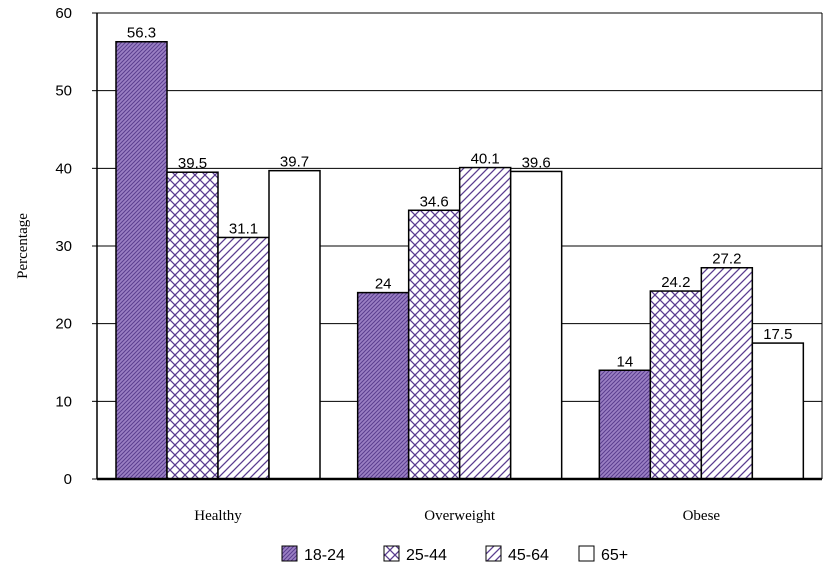  I want to click on y-tick-label: 0, so click(68, 479).